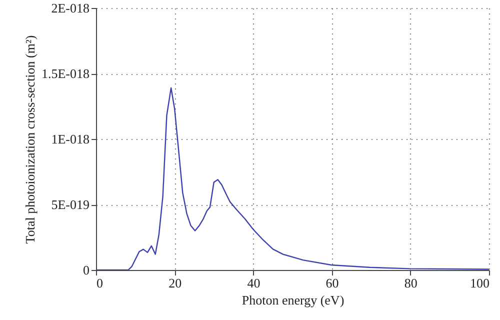 The image size is (500, 320). What do you see at coordinates (175, 283) in the screenshot?
I see `x-tick-label: 20` at bounding box center [175, 283].